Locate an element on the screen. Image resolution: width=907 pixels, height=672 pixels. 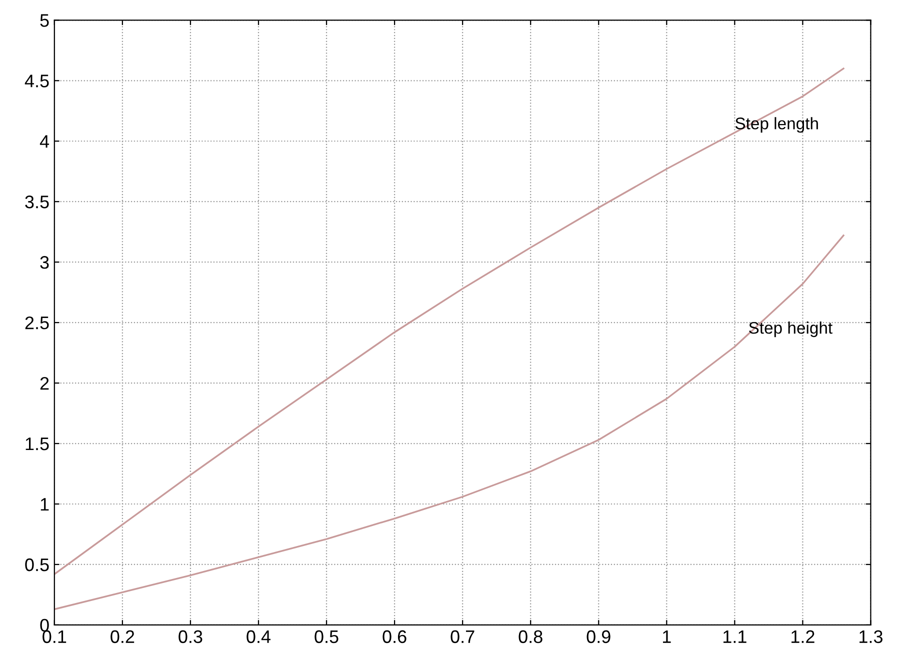
y-tick-label: 2.5 is located at coordinates (37, 323).